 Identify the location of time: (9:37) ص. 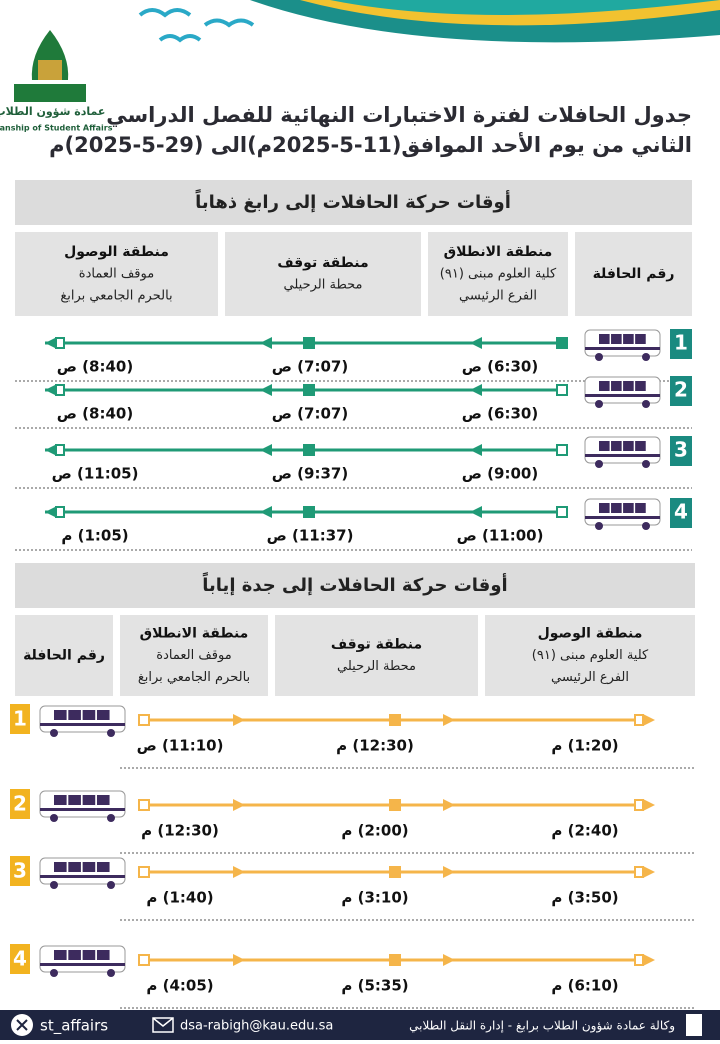
(310, 474).